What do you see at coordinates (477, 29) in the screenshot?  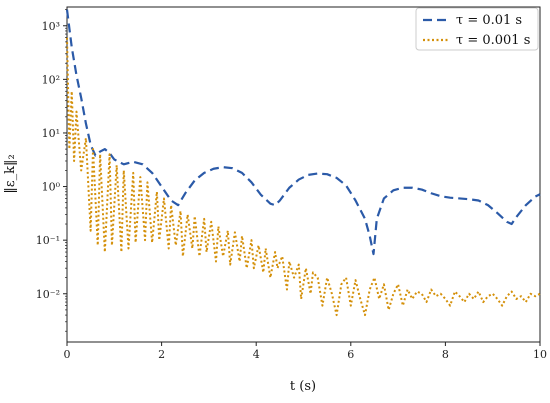 I see `legend: τ = 0.01 s τ = 0.001 s` at bounding box center [477, 29].